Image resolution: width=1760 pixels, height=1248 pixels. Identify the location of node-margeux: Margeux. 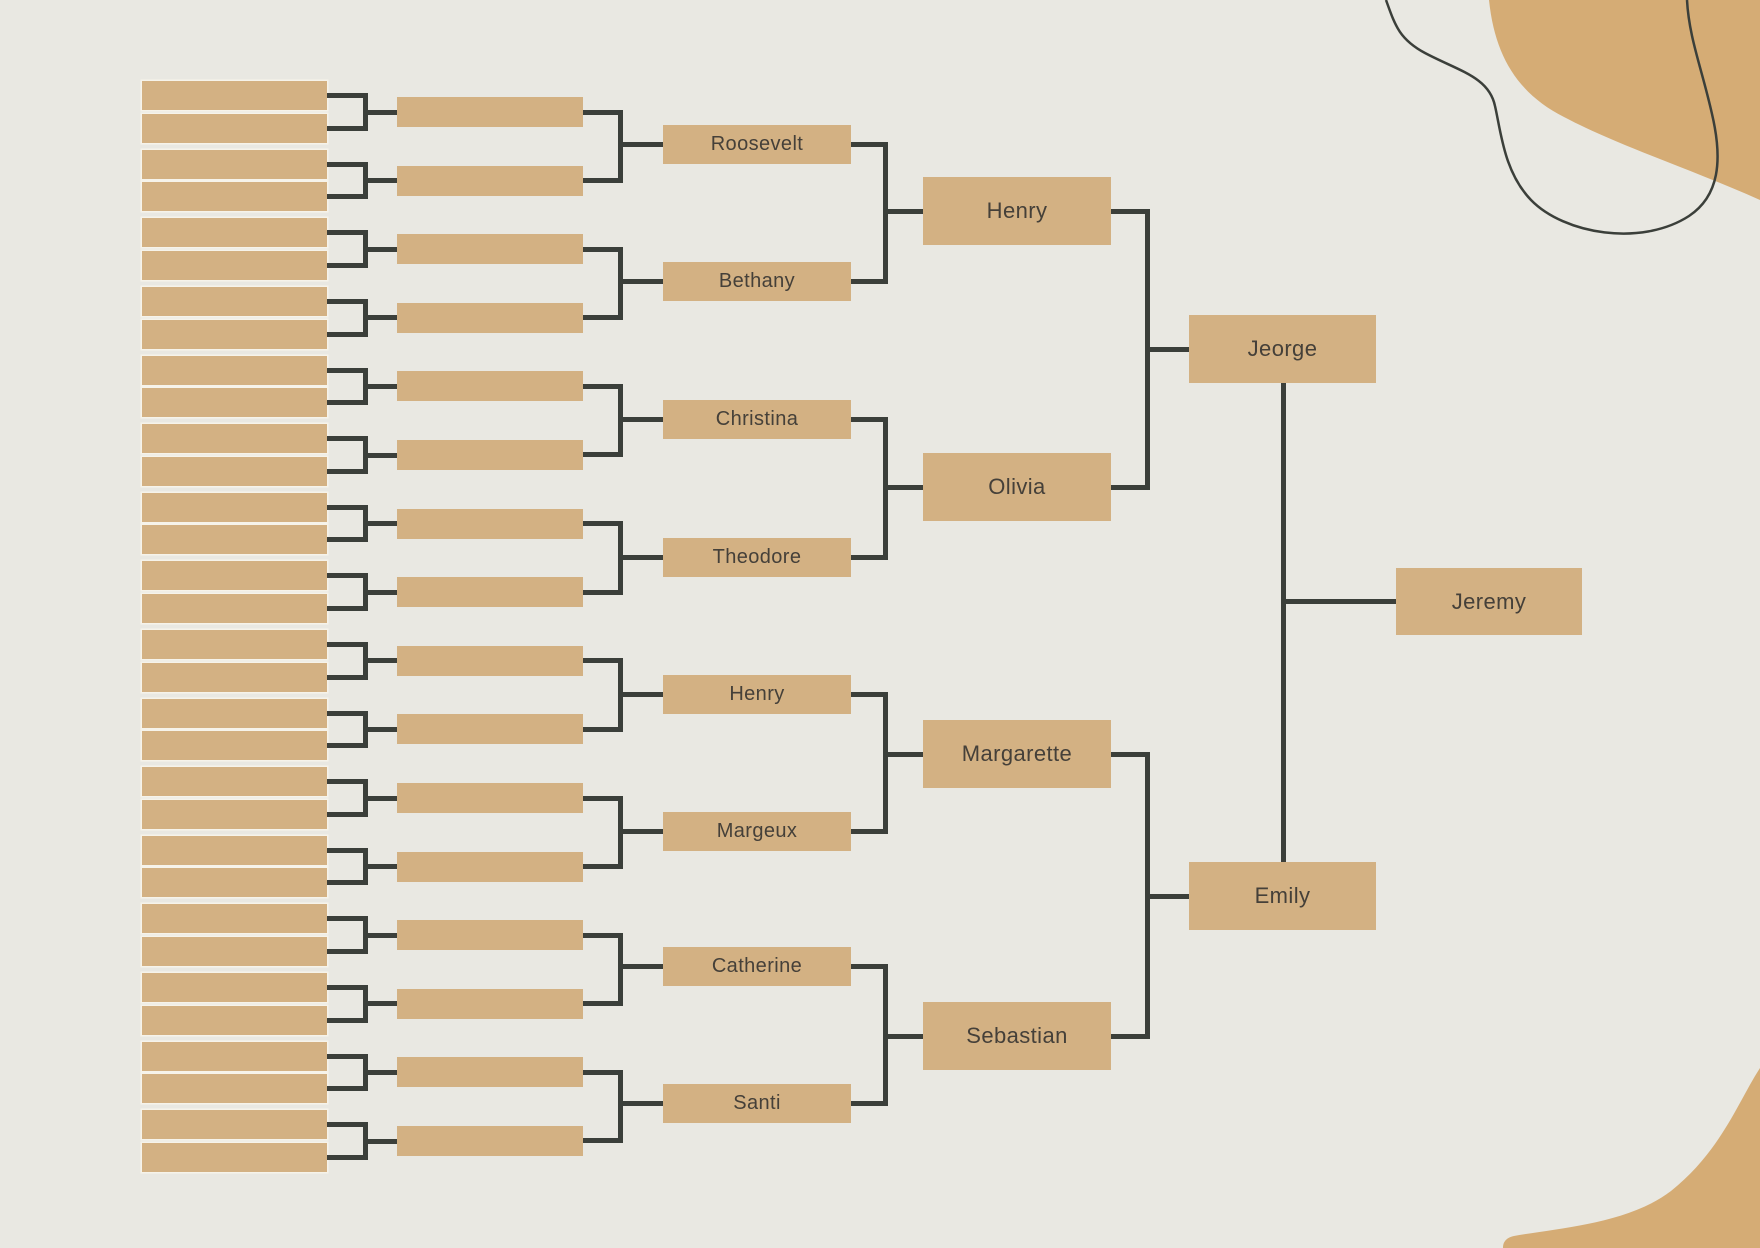
(757, 831).